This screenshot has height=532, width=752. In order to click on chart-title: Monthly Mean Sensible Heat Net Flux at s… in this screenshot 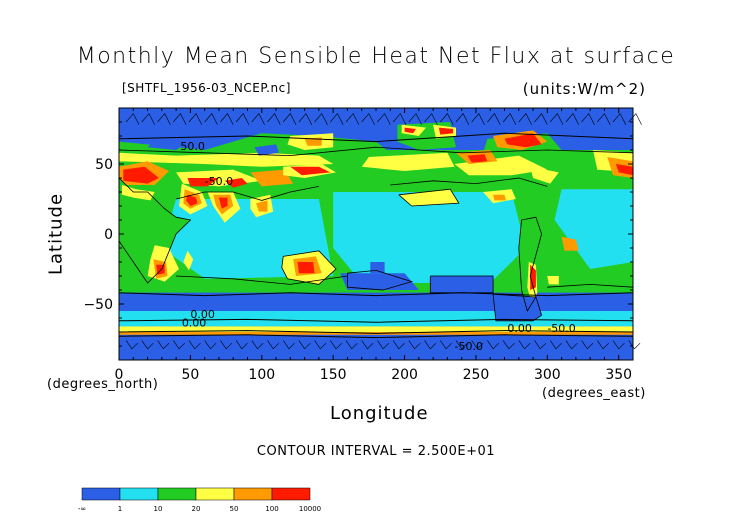, I will do `click(376, 56)`.